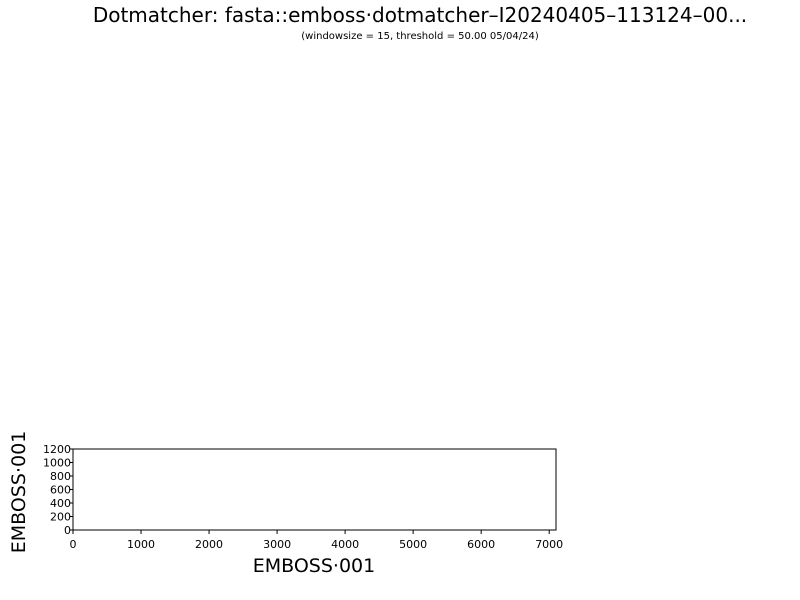  What do you see at coordinates (549, 544) in the screenshot?
I see `x-tick-label: 7000` at bounding box center [549, 544].